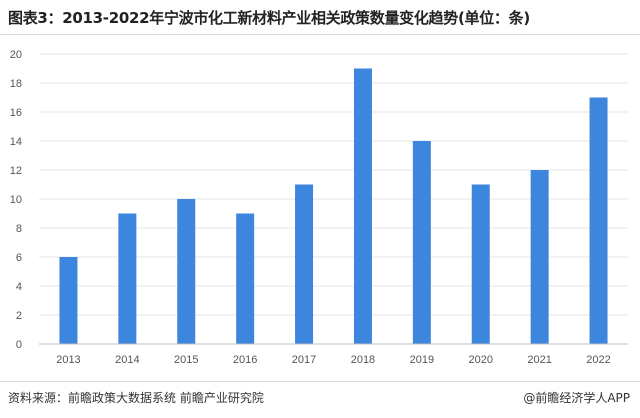 The image size is (640, 418). What do you see at coordinates (19, 258) in the screenshot?
I see `y-tick-label: 6` at bounding box center [19, 258].